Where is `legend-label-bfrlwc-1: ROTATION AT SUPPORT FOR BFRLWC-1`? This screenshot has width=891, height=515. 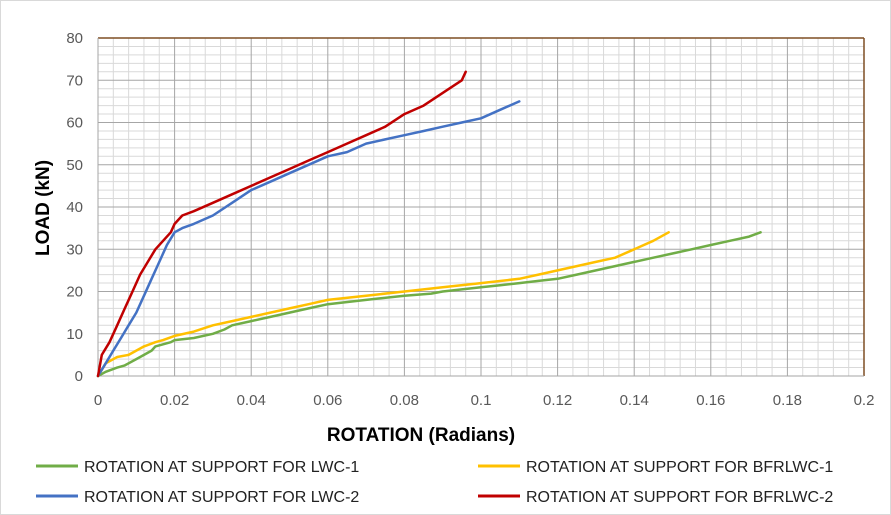
legend-label-bfrlwc-1: ROTATION AT SUPPORT FOR BFRLWC-1 is located at coordinates (679, 467).